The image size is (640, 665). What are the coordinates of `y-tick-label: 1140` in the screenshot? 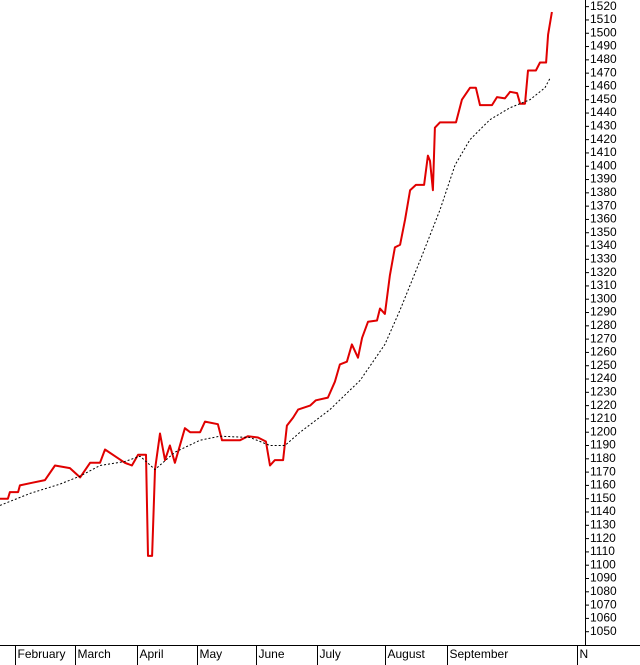 It's located at (603, 511).